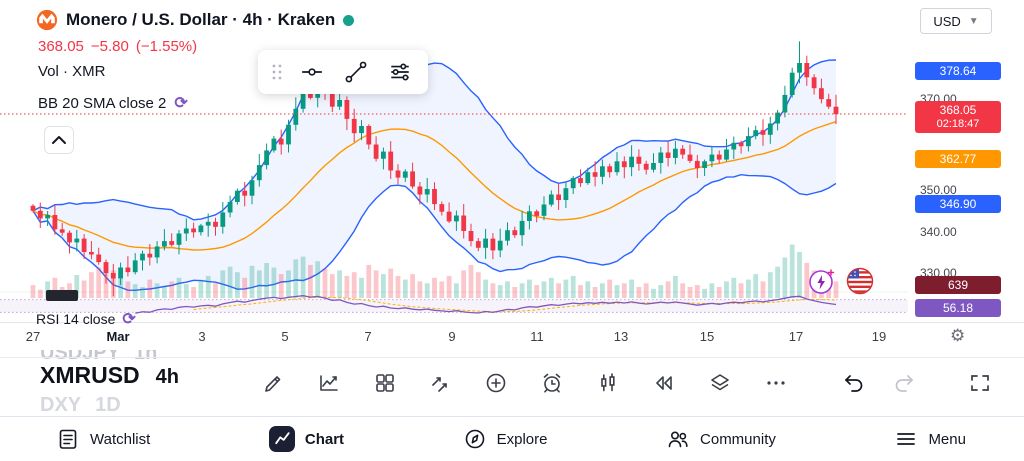  I want to click on rsi-legend: RSI 14 close ⟳, so click(86, 319).